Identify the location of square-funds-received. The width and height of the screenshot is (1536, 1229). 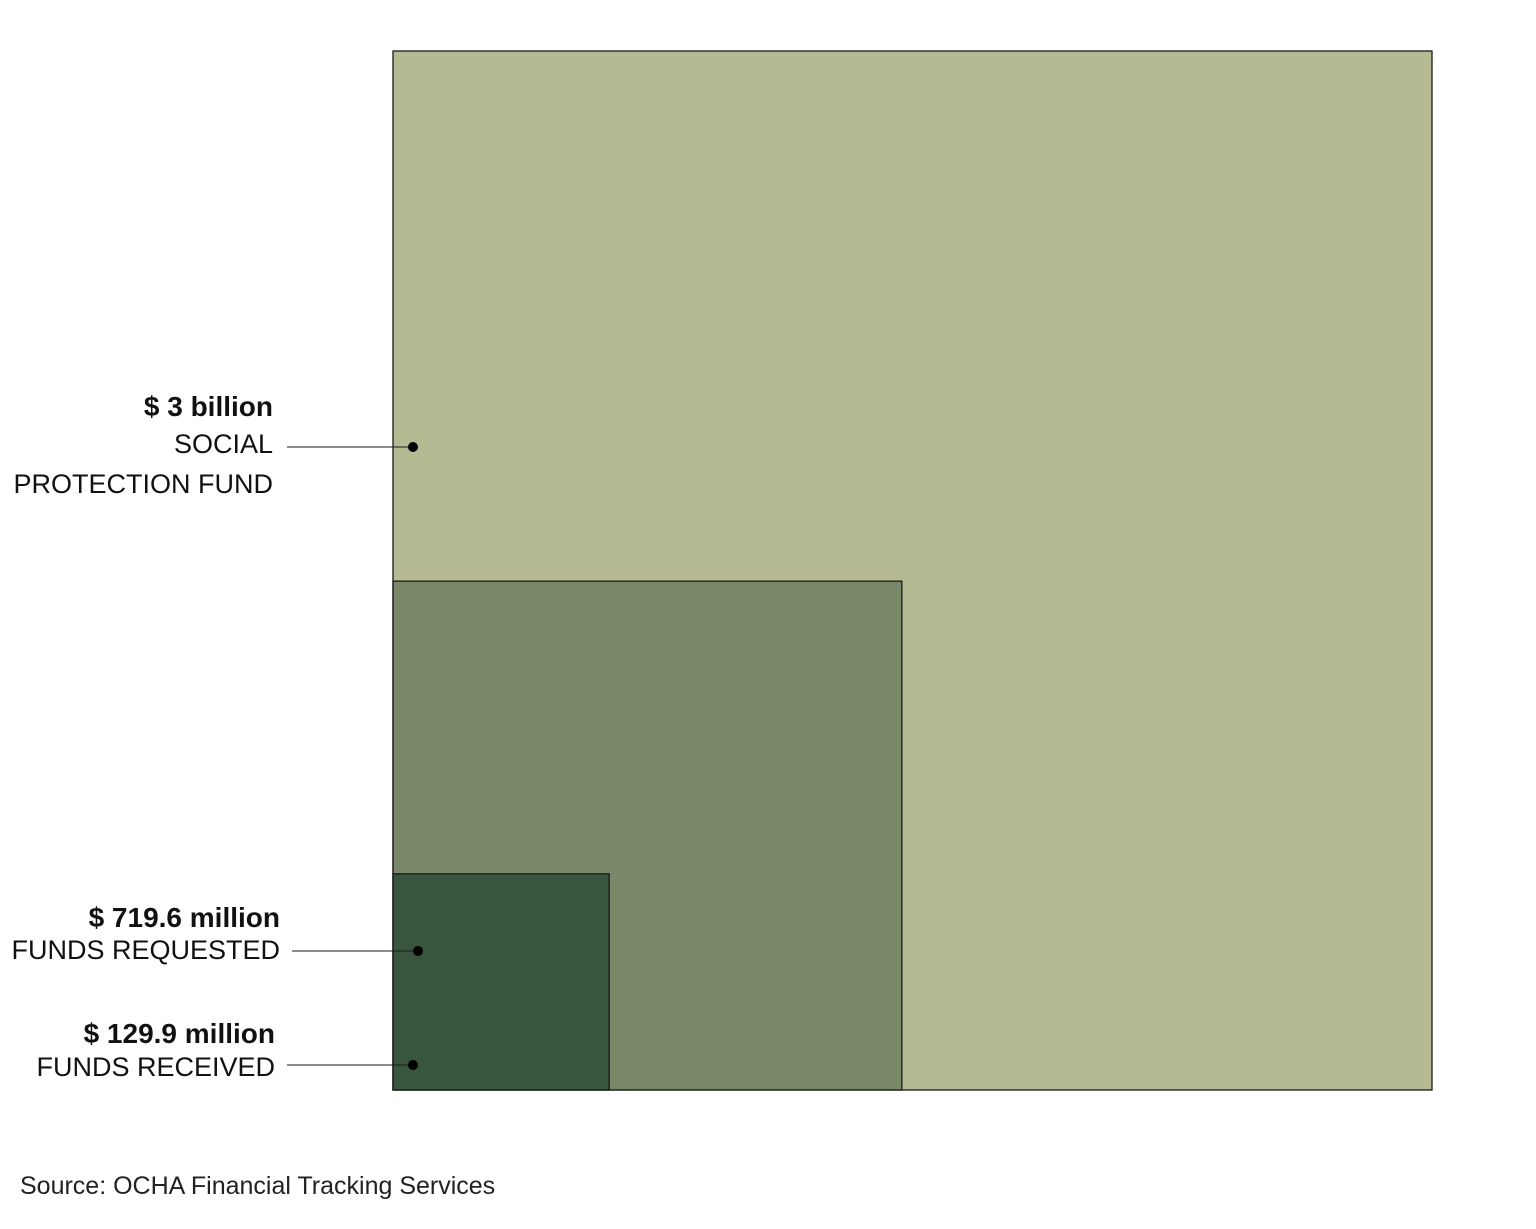
(501, 982).